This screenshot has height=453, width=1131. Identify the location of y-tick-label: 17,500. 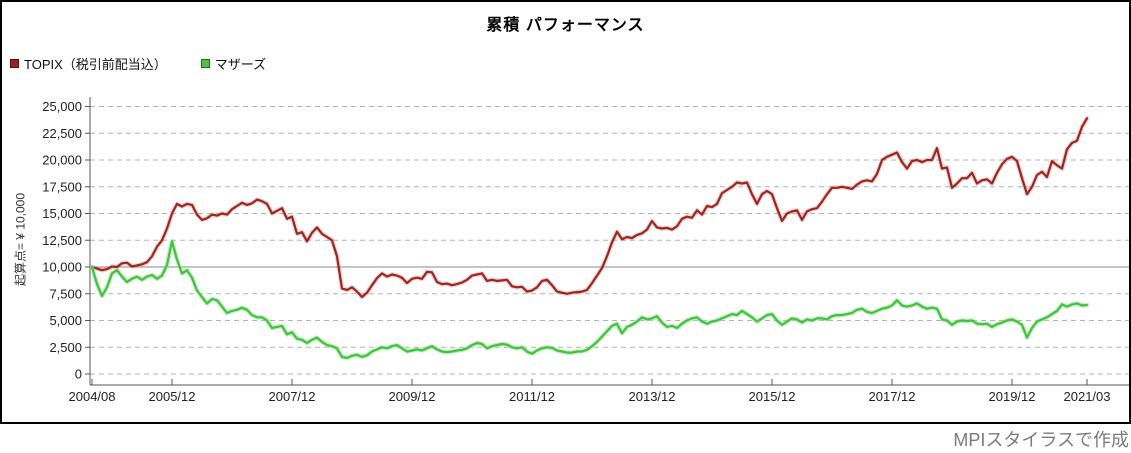
(62, 186).